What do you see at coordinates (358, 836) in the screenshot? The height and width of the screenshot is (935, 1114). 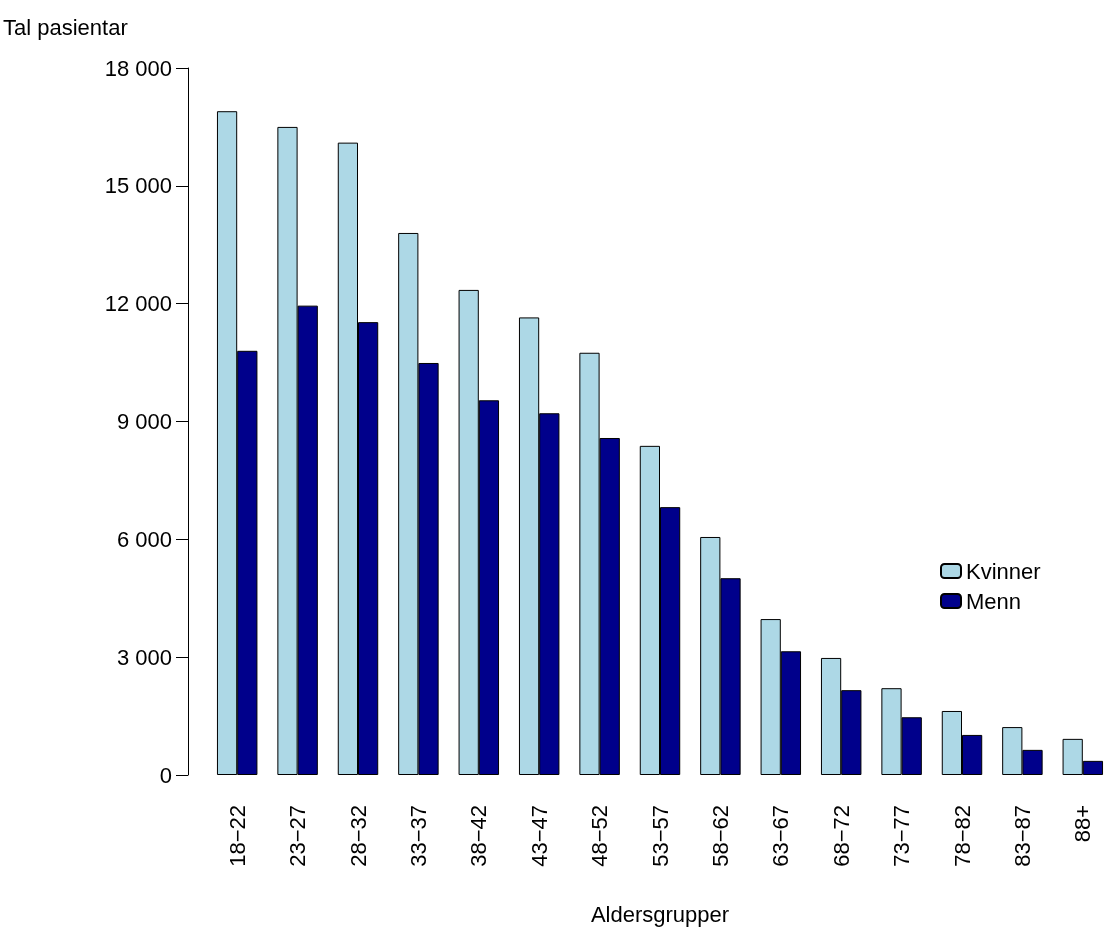 I see `x-tick-label: 28−32` at bounding box center [358, 836].